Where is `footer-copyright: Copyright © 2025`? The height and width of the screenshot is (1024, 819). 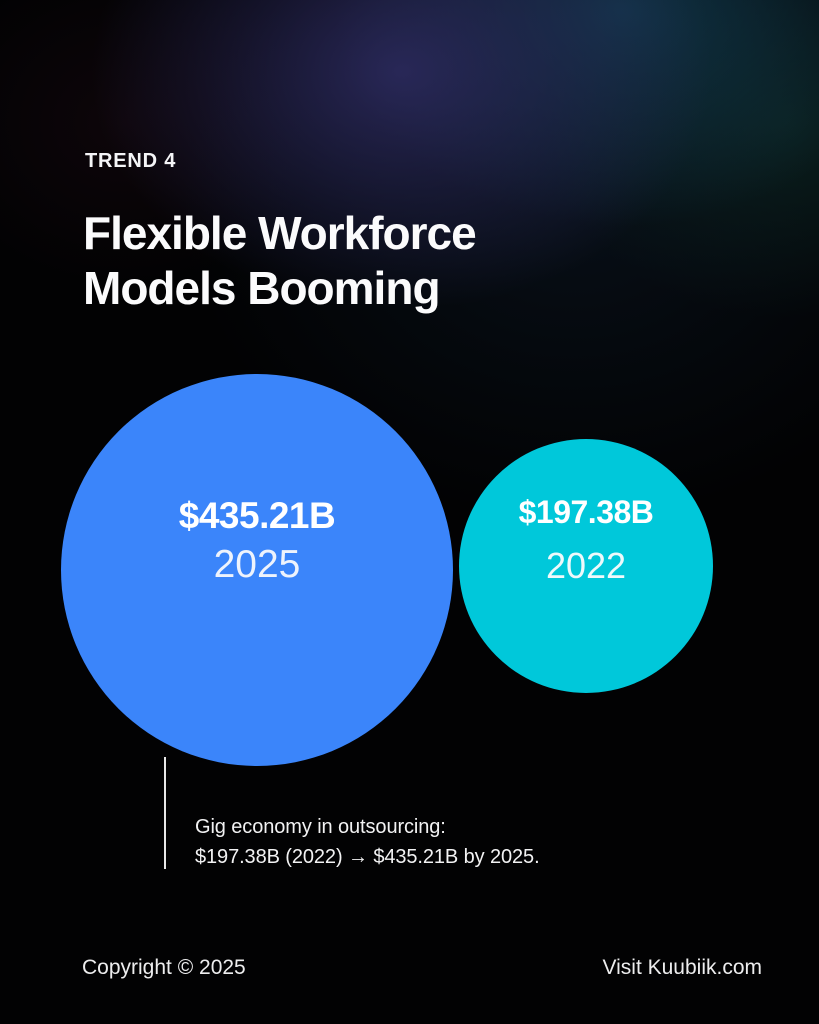 footer-copyright: Copyright © 2025 is located at coordinates (164, 967).